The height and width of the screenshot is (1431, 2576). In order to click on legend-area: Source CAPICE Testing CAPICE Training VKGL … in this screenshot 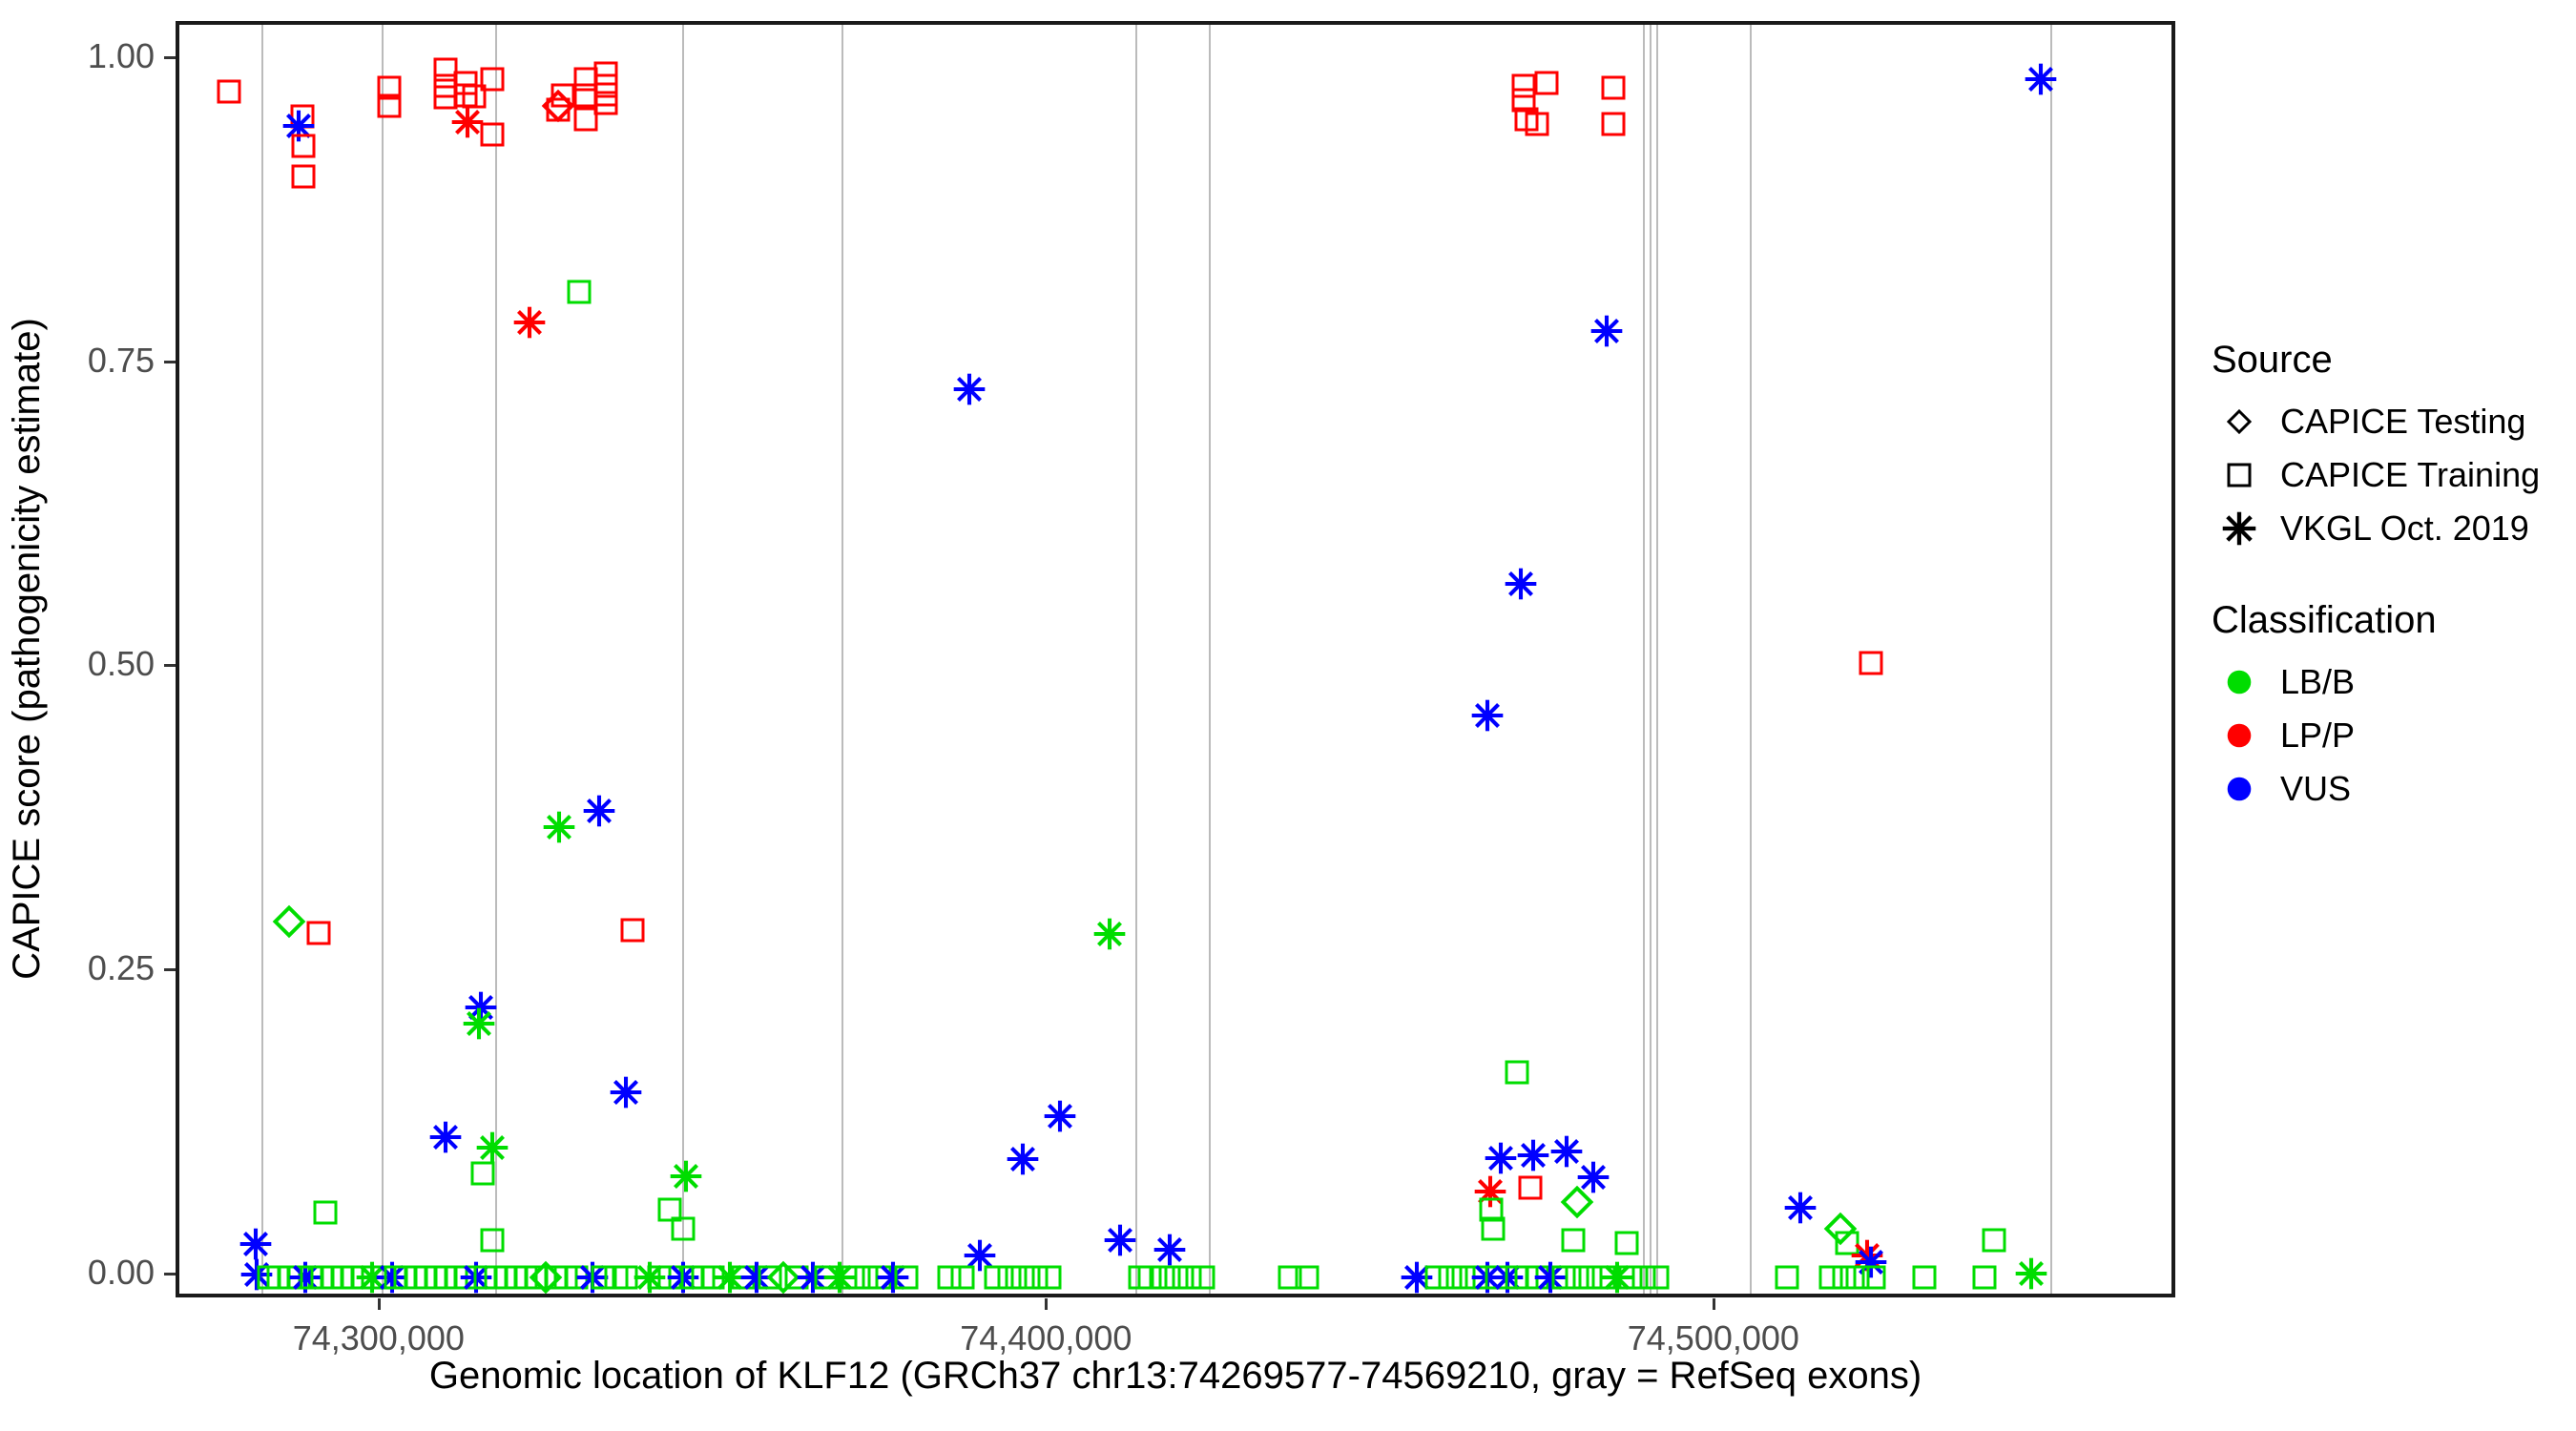, I will do `click(2394, 599)`.